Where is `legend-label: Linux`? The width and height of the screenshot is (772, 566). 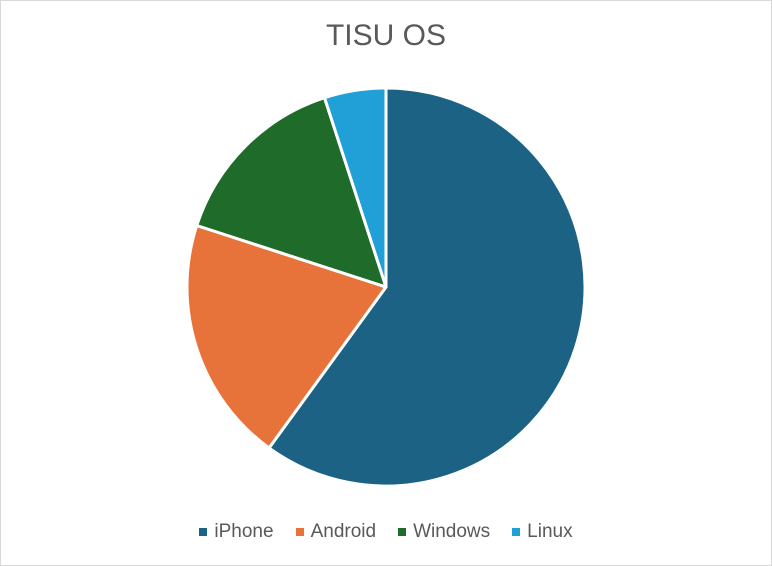 legend-label: Linux is located at coordinates (550, 531).